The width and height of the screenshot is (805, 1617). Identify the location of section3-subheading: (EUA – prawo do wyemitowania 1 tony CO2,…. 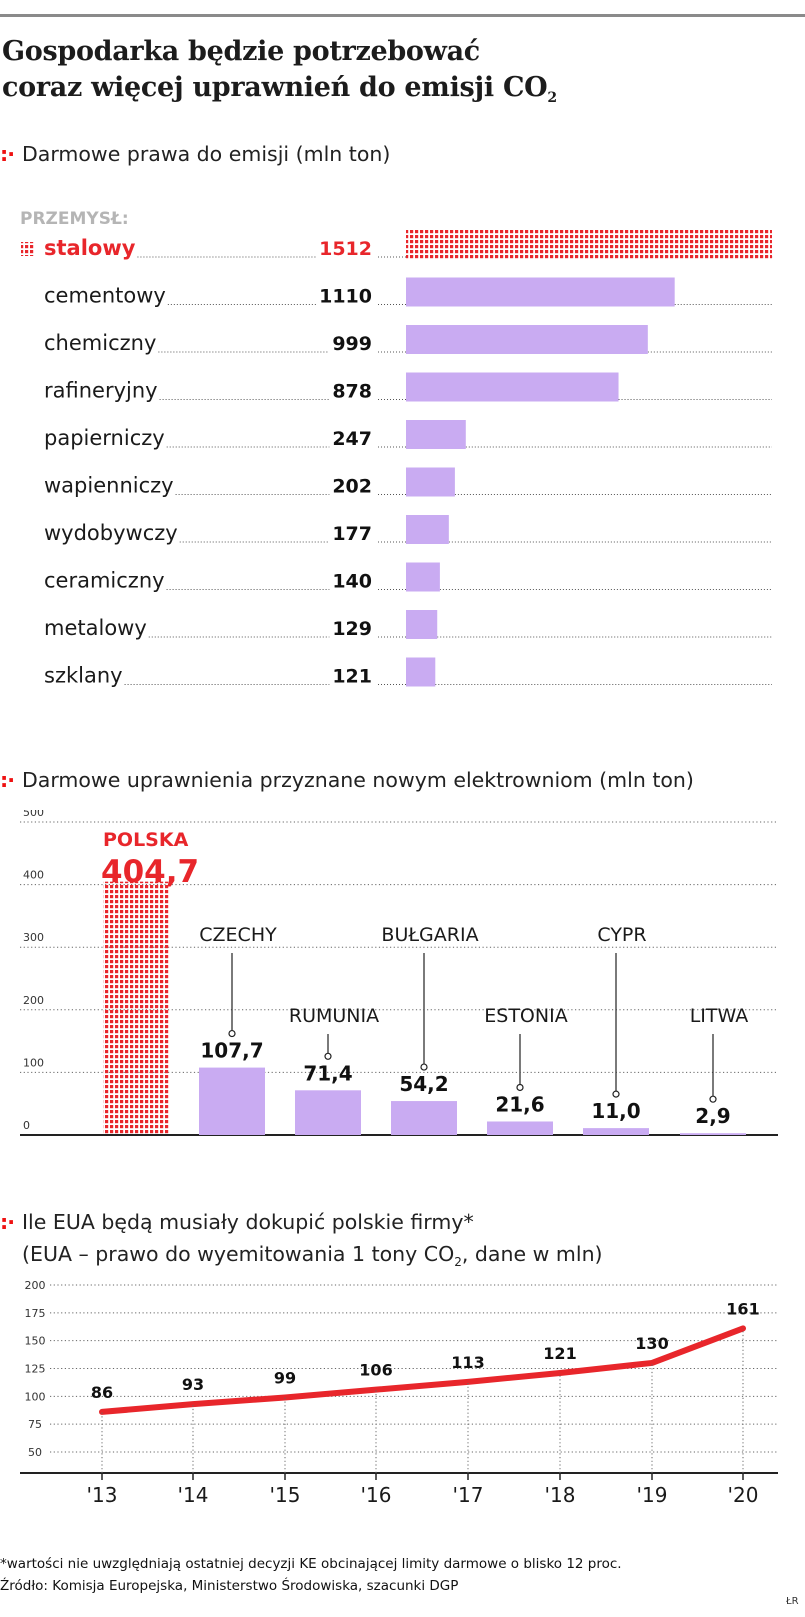
(312, 1258).